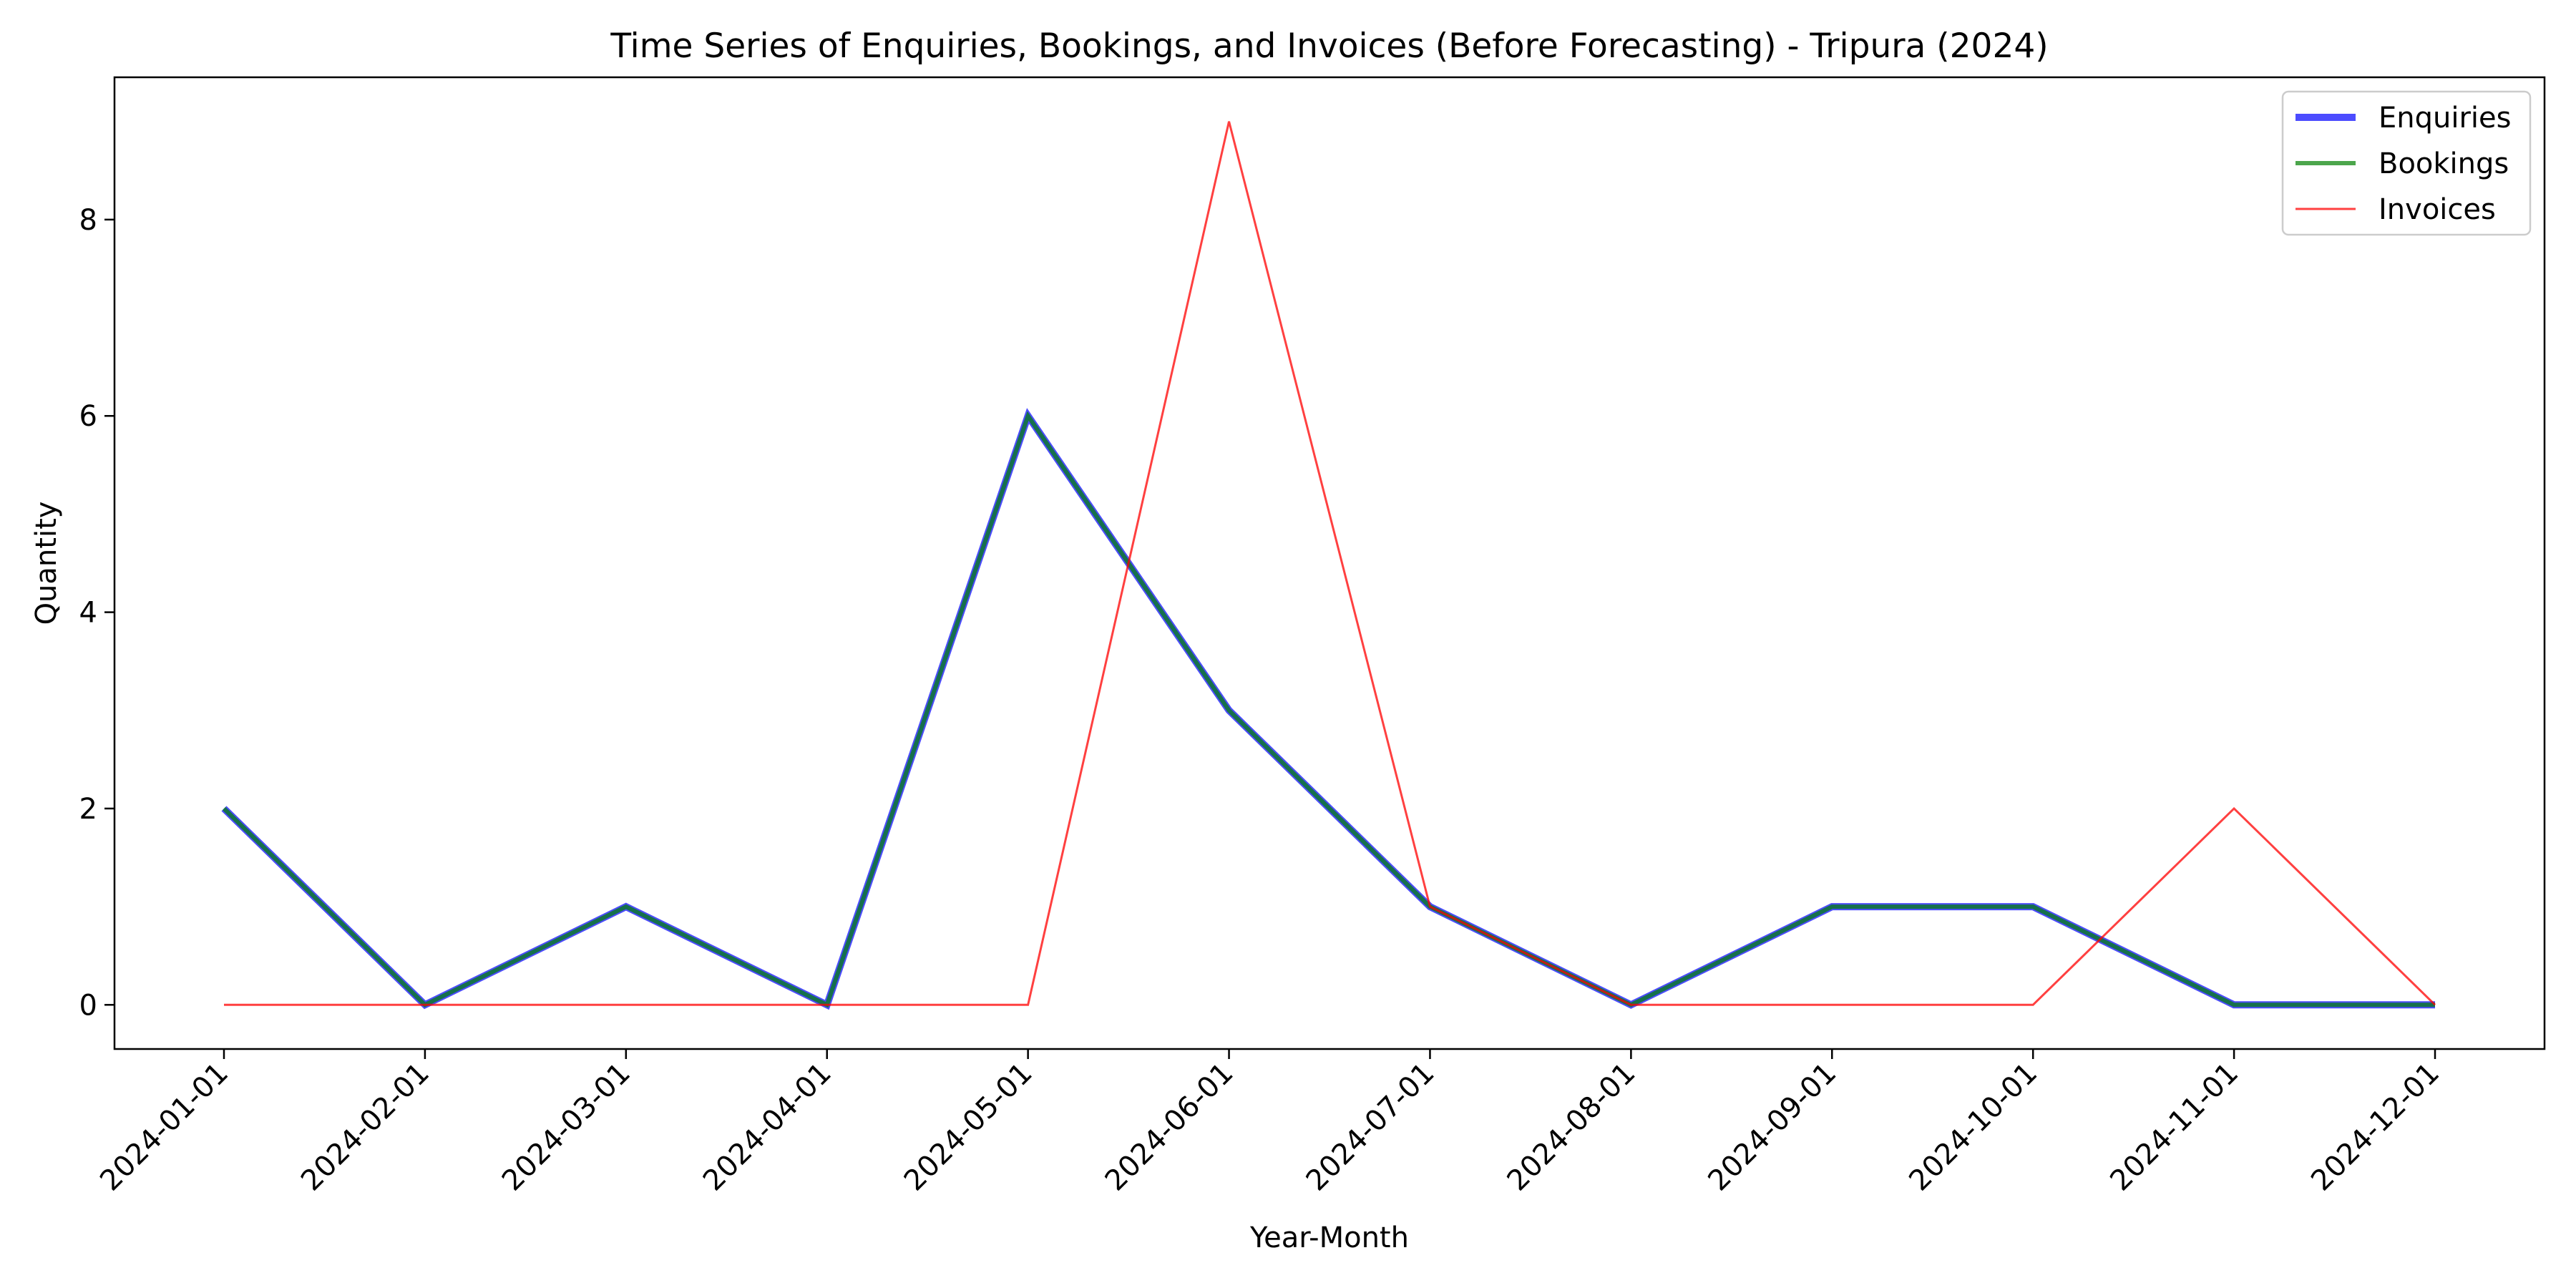 This screenshot has width=2576, height=1288. I want to click on y-axis-label: Quantity, so click(46, 563).